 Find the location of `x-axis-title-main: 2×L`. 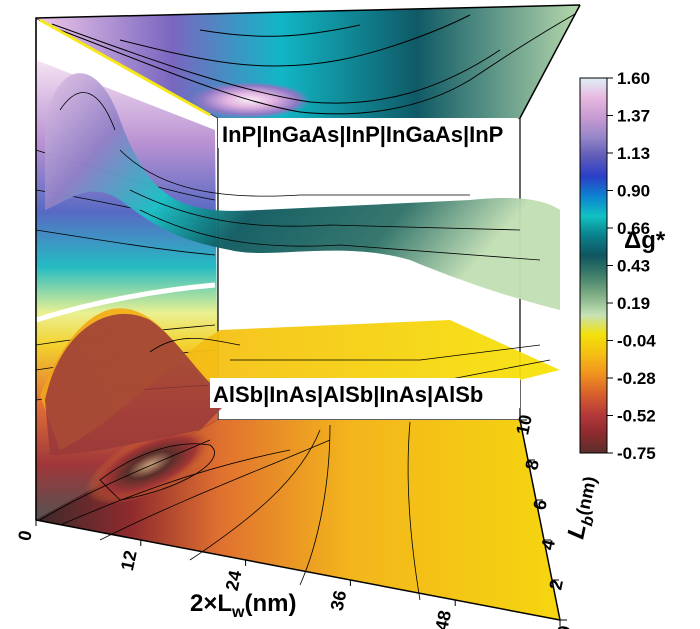

x-axis-title-main: 2×L is located at coordinates (211, 603).